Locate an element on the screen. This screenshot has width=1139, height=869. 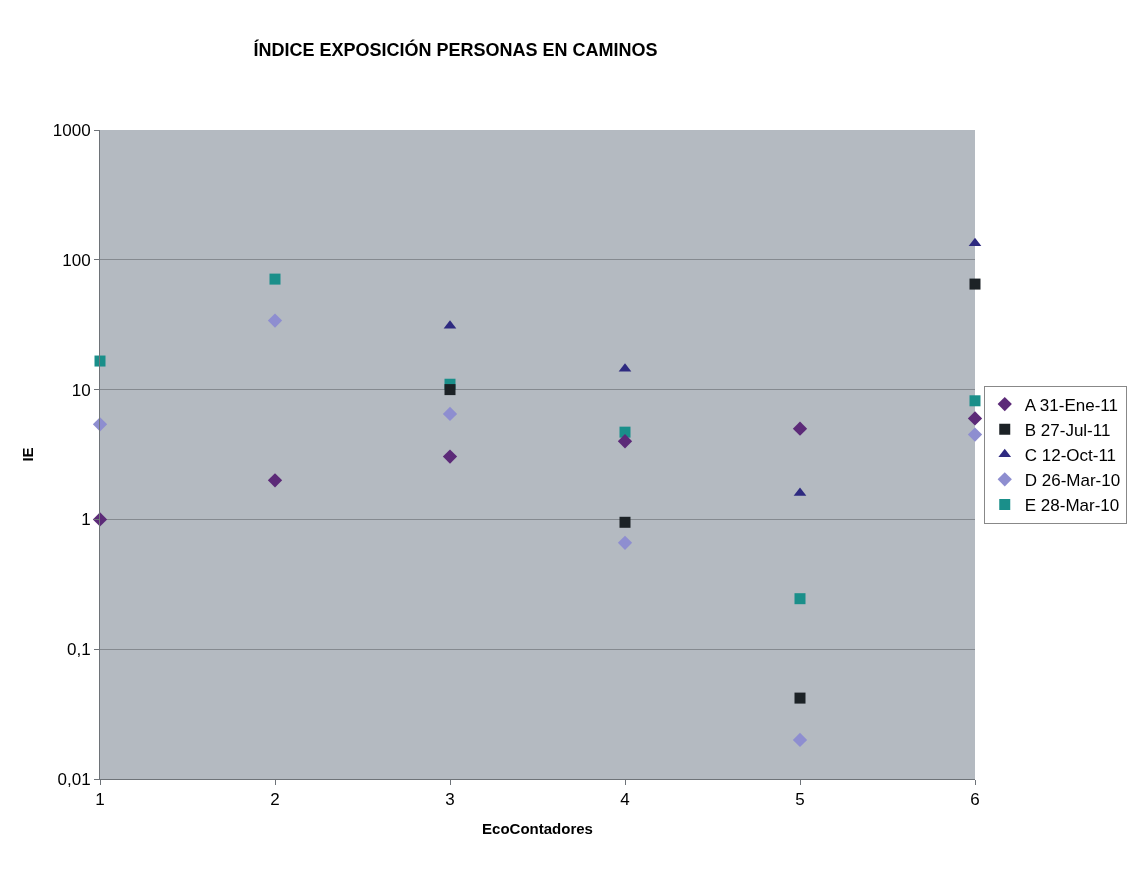
legend-label: B 27-Jul-11 is located at coordinates (1067, 430).